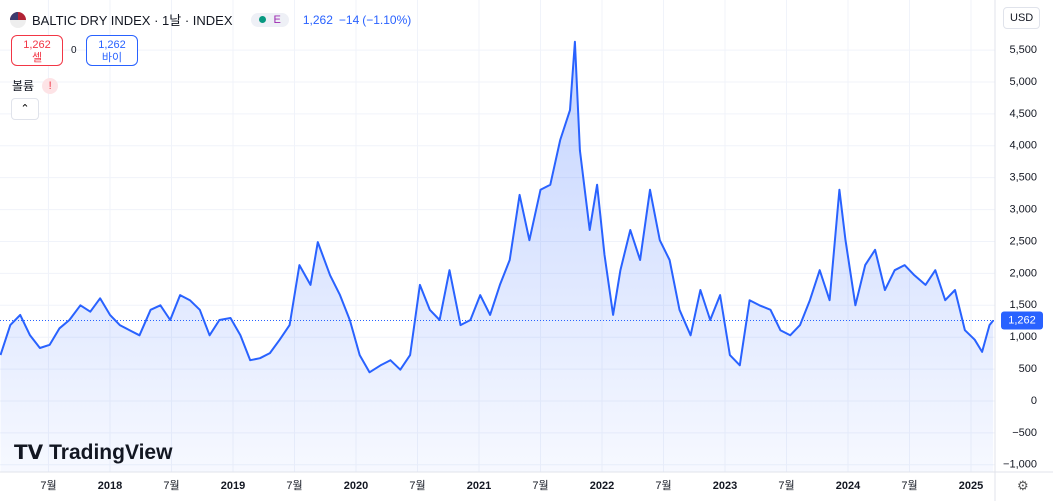 The height and width of the screenshot is (501, 1053). Describe the element at coordinates (1023, 178) in the screenshot. I see `y-tick-label: 3,500` at that location.